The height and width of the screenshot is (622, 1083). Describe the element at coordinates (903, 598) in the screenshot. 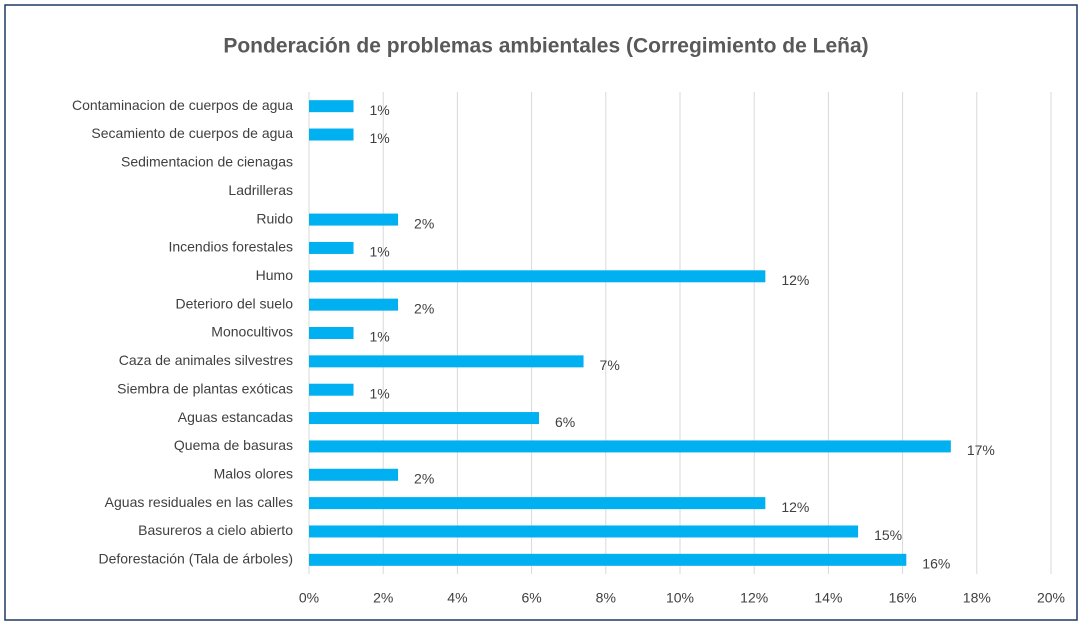

I see `x-tick-label: 16%` at that location.